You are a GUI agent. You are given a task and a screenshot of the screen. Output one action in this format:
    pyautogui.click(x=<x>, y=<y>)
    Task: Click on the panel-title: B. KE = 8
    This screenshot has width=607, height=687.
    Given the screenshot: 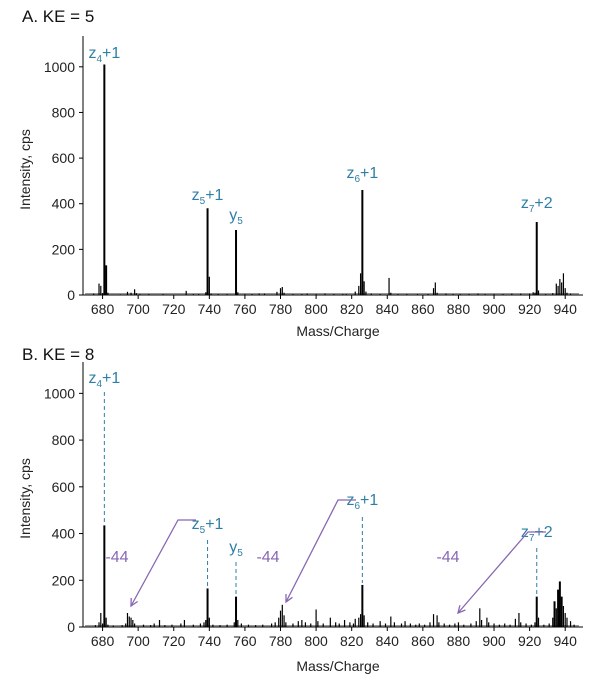 What is the action you would take?
    pyautogui.click(x=58, y=354)
    